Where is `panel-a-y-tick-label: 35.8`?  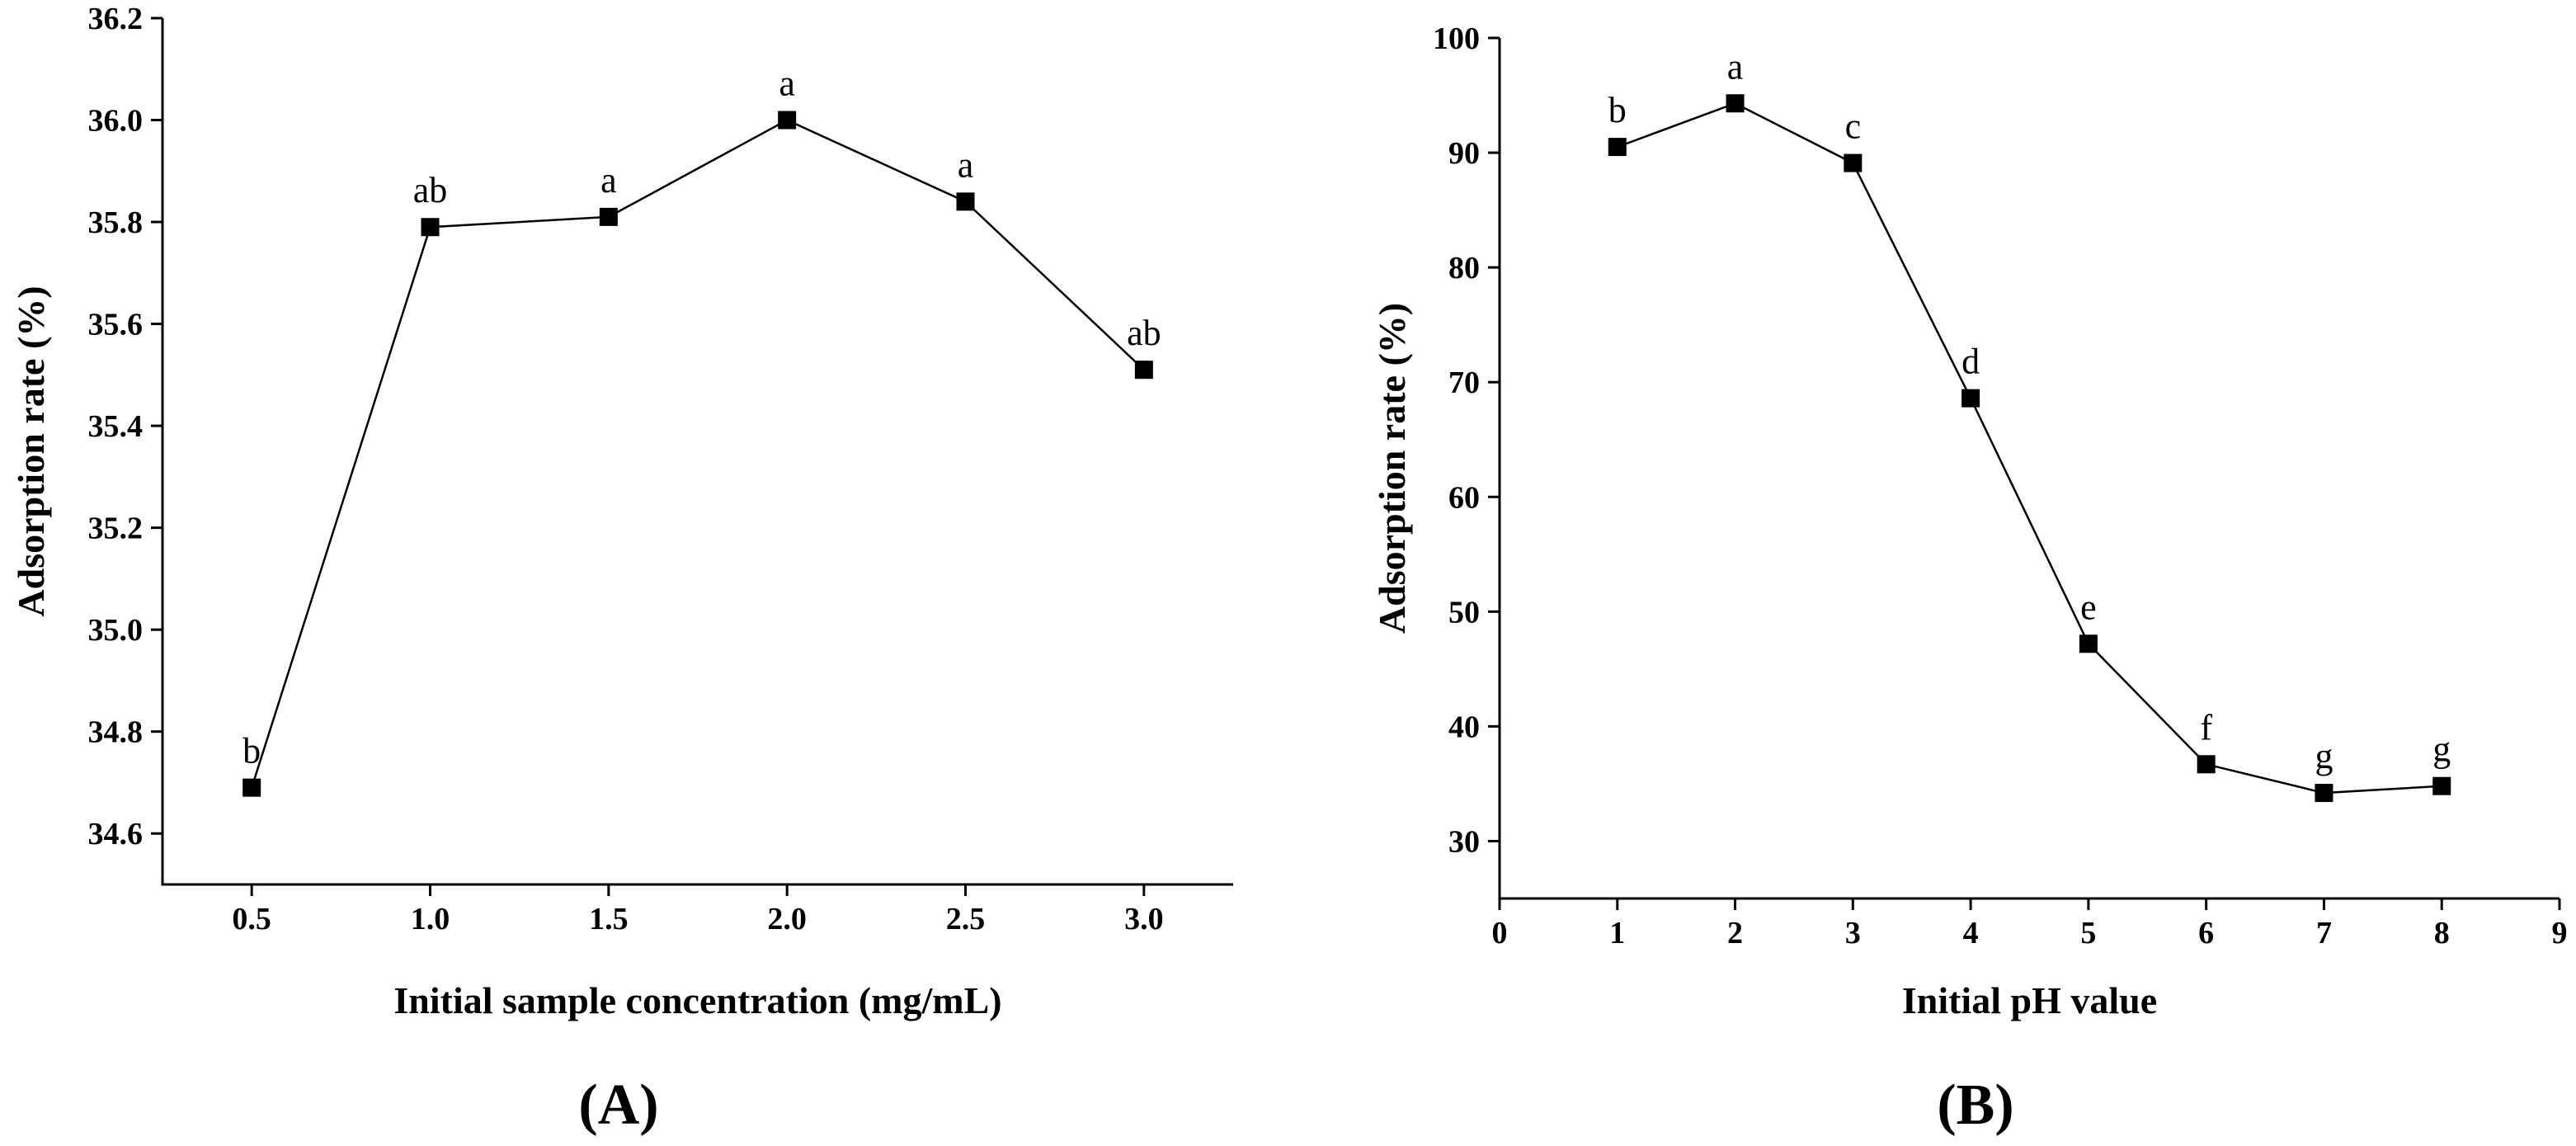 panel-a-y-tick-label: 35.8 is located at coordinates (116, 223).